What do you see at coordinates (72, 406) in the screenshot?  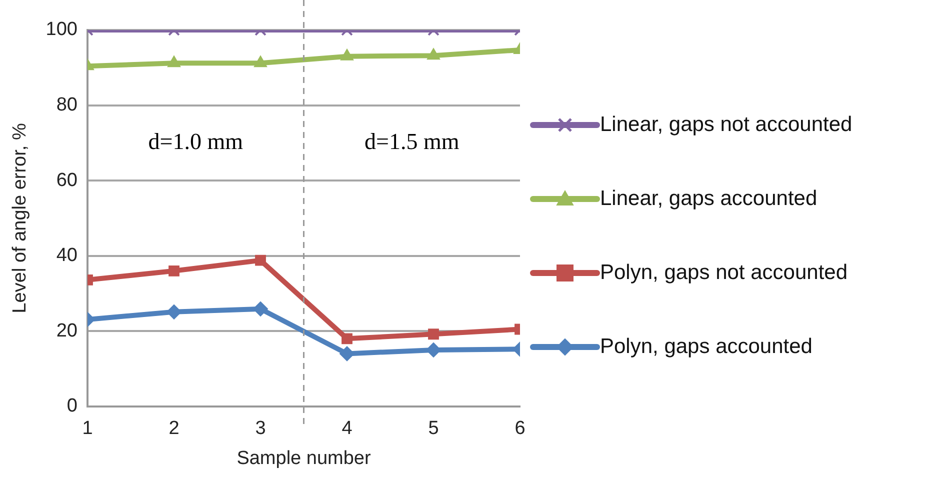 I see `y-tick-label: 0` at bounding box center [72, 406].